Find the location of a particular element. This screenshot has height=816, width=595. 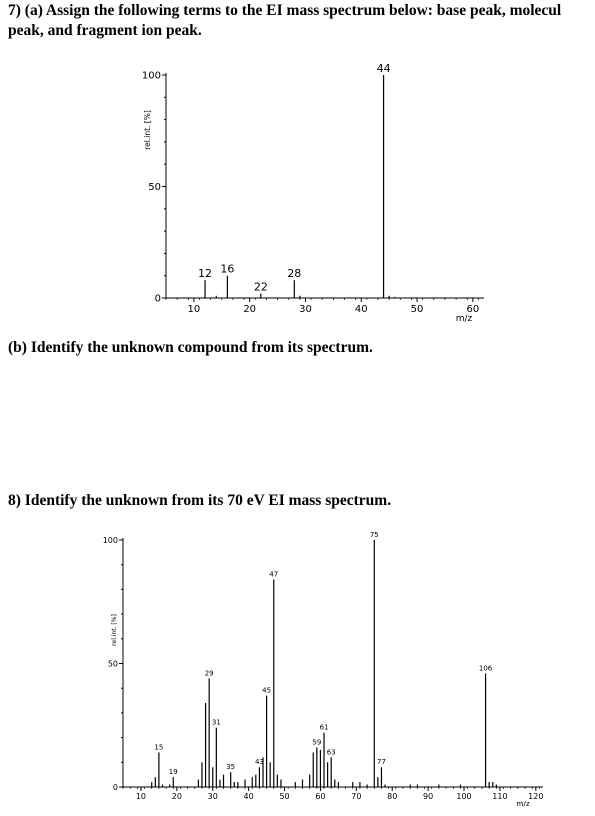

peak-label: 15 is located at coordinates (158, 747).